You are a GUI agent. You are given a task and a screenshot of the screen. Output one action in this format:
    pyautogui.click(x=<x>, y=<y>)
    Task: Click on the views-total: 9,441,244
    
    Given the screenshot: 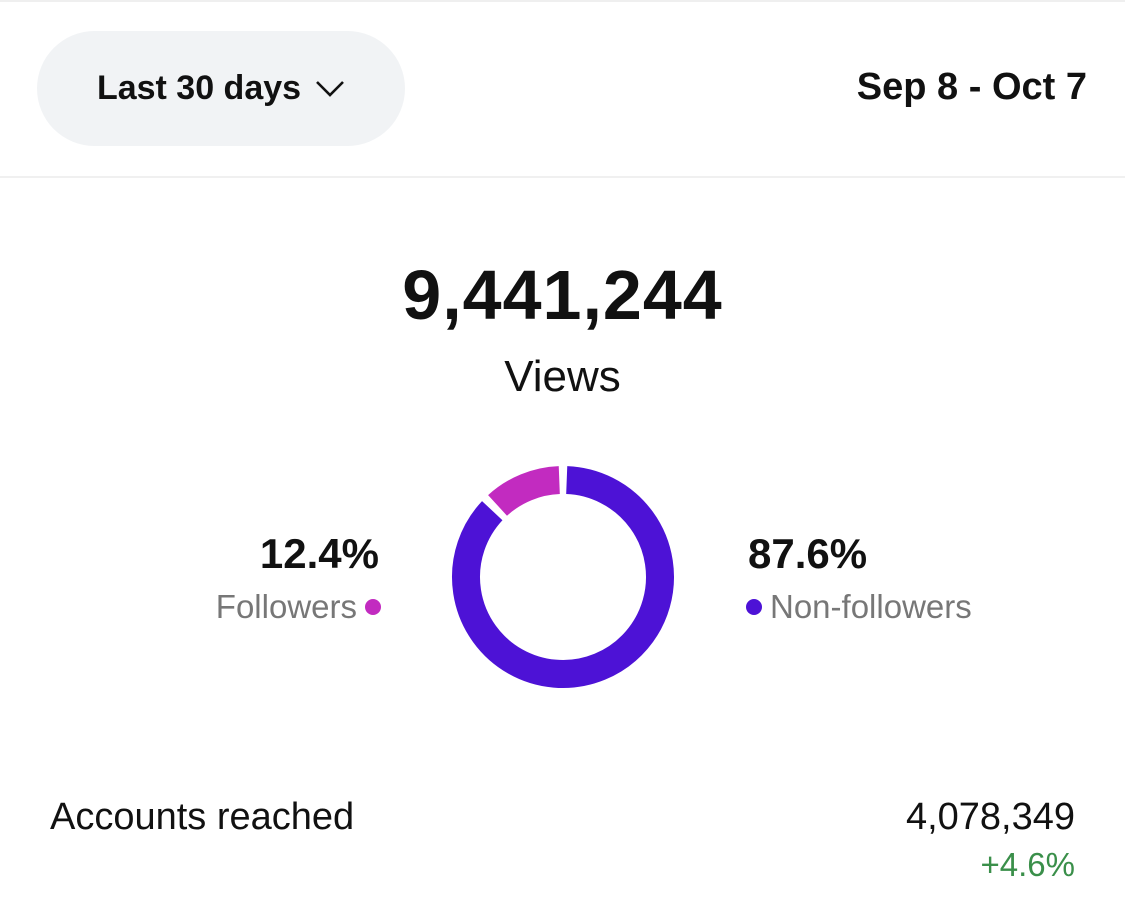 What is the action you would take?
    pyautogui.click(x=562, y=295)
    